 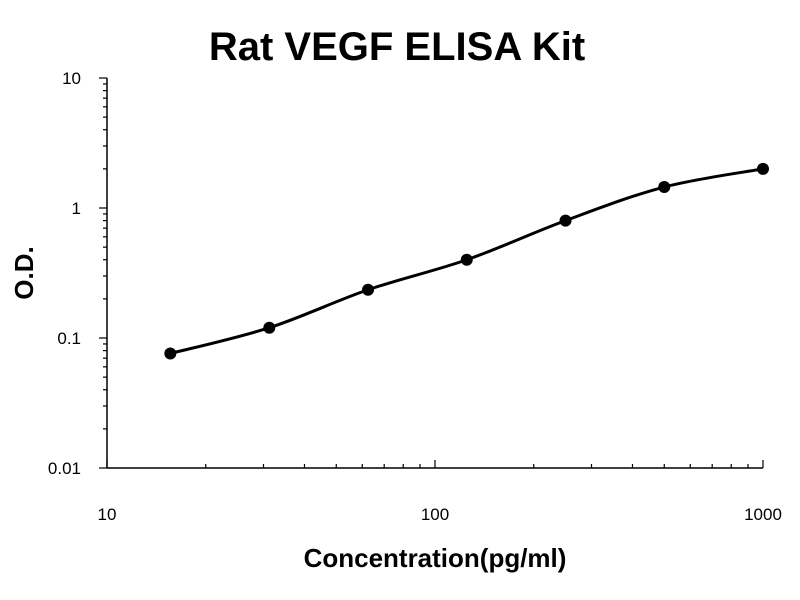 What do you see at coordinates (64, 468) in the screenshot?
I see `y-tick-label: 0.01` at bounding box center [64, 468].